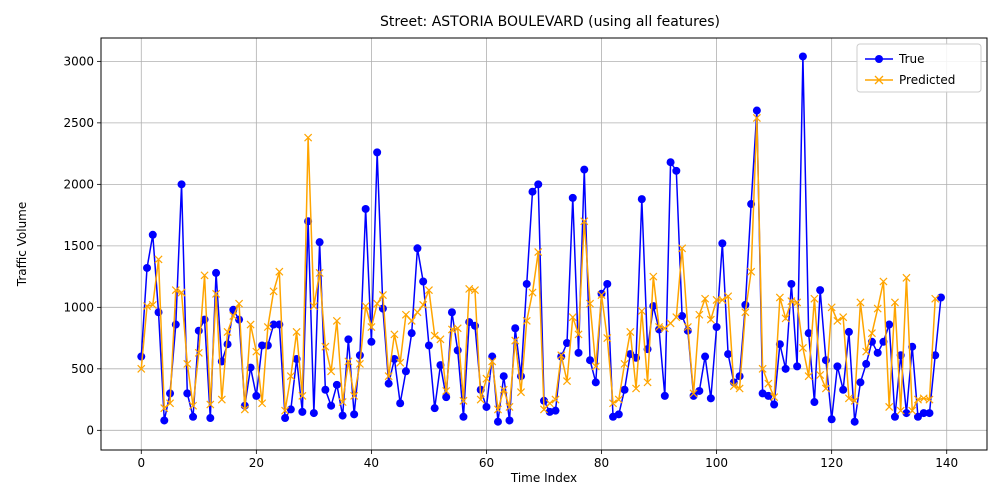 The width and height of the screenshot is (1000, 504). What do you see at coordinates (371, 463) in the screenshot?
I see `x-tick-label: 40` at bounding box center [371, 463].